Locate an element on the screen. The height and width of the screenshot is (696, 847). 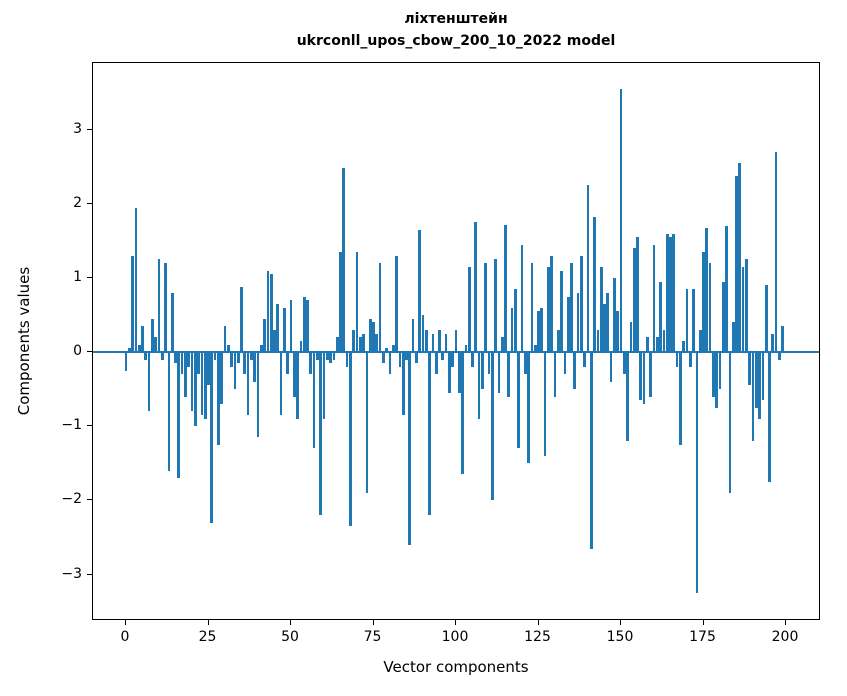
zero-baseline is located at coordinates (456, 352).